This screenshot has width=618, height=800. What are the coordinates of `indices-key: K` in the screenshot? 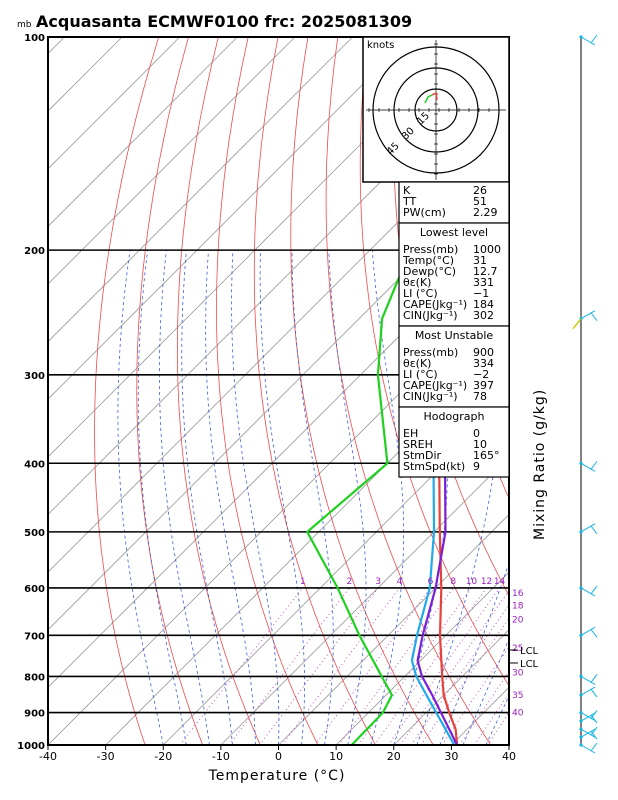 It's located at (407, 190).